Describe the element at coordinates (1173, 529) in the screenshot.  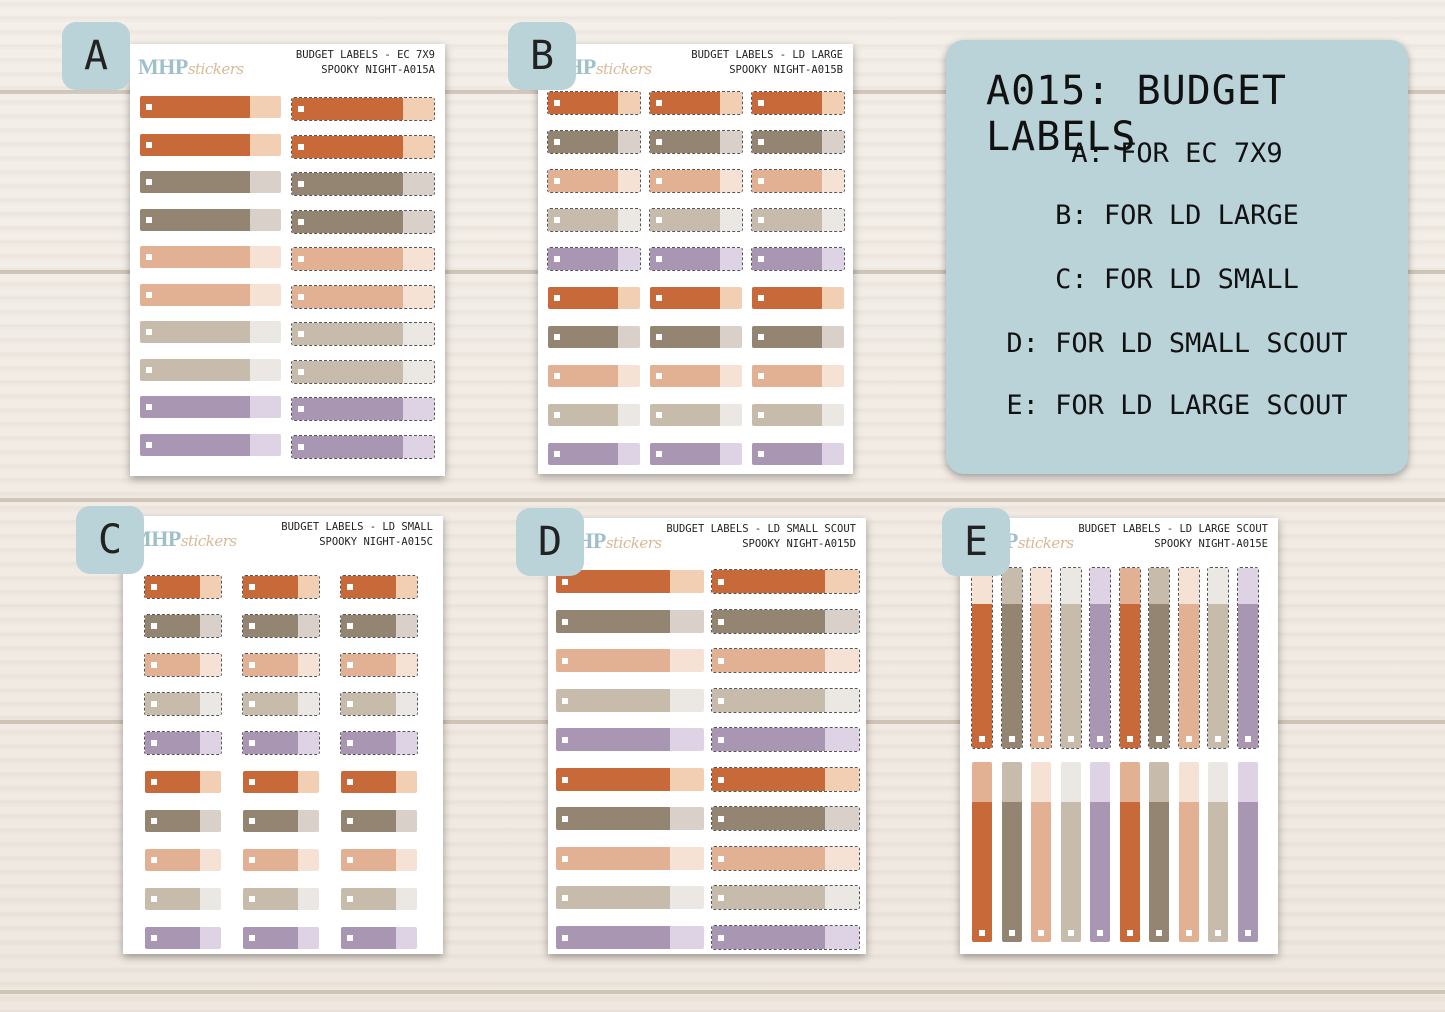
I see `sheet-title-line1: BUDGET LABELS - LD LARGE SCOUT` at that location.